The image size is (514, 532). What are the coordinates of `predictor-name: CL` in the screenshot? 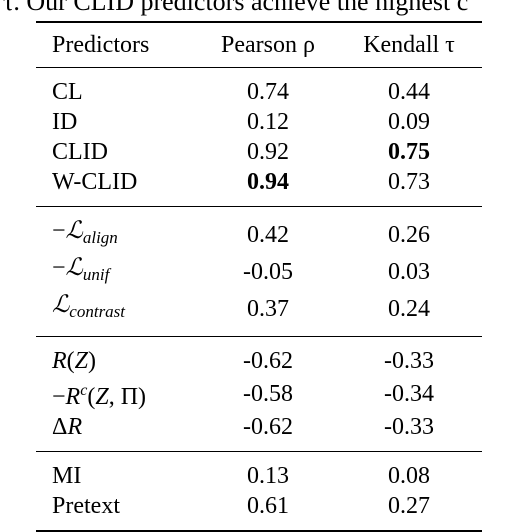 It's located at (67, 92).